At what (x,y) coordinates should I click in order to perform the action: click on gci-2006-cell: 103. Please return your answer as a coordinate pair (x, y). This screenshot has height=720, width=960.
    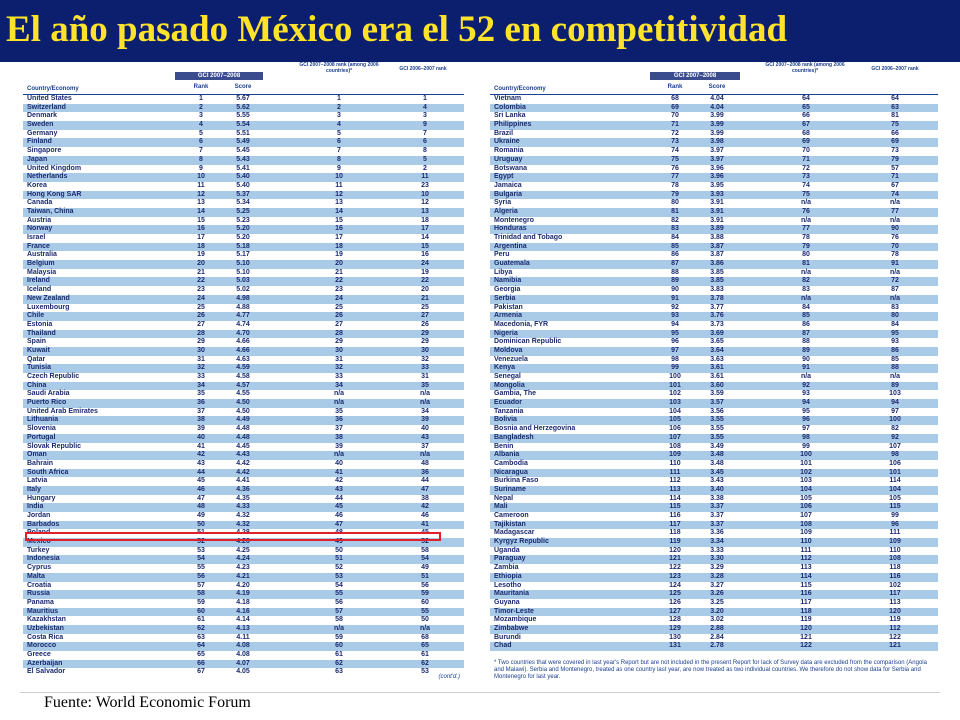
    Looking at the image, I should click on (895, 394).